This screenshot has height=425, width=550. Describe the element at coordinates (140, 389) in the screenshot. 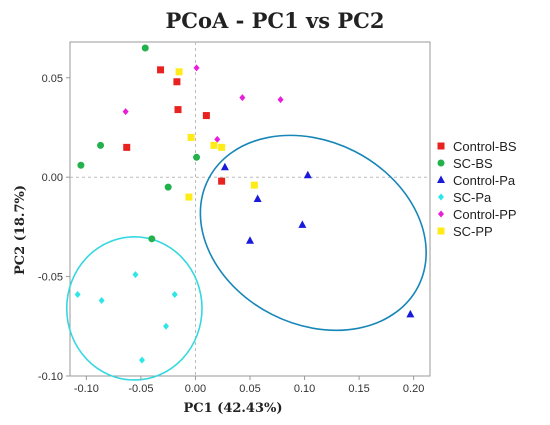

I see `x-tick-label: -0.05` at that location.